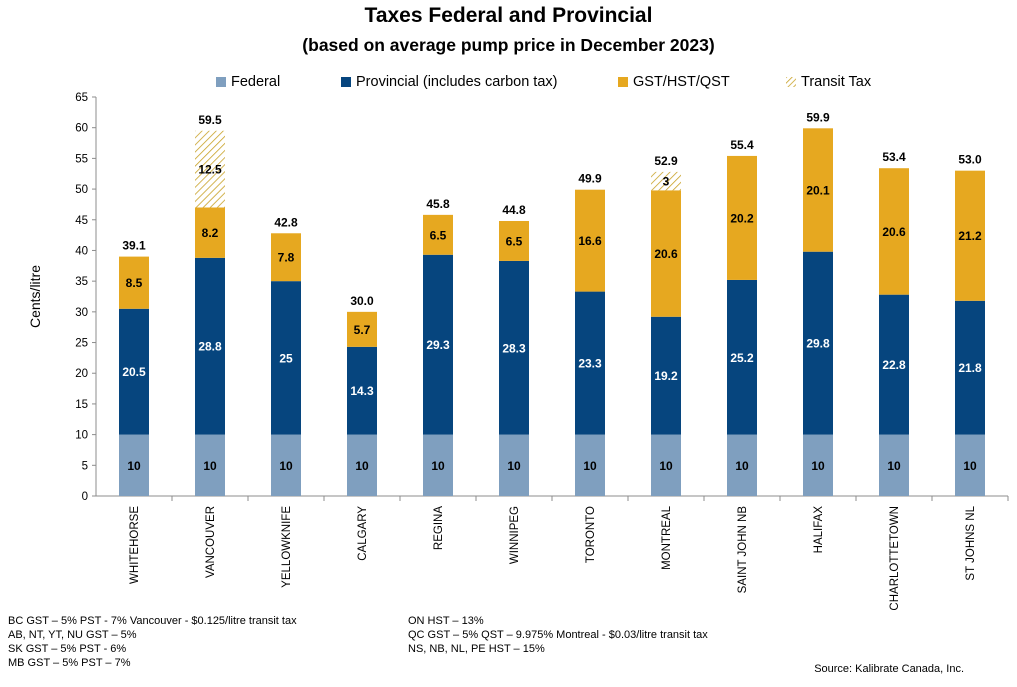  I want to click on data-label: 8.5, so click(134, 283).